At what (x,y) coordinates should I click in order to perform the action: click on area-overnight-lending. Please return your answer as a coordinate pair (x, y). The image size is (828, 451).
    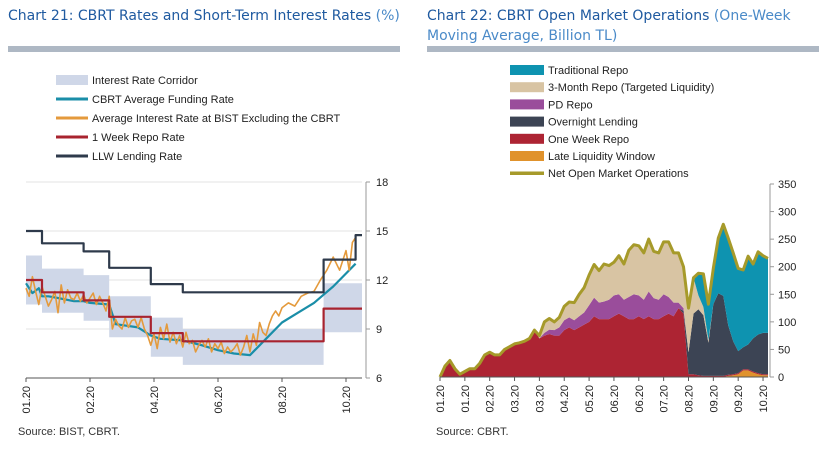
    Looking at the image, I should click on (604, 335).